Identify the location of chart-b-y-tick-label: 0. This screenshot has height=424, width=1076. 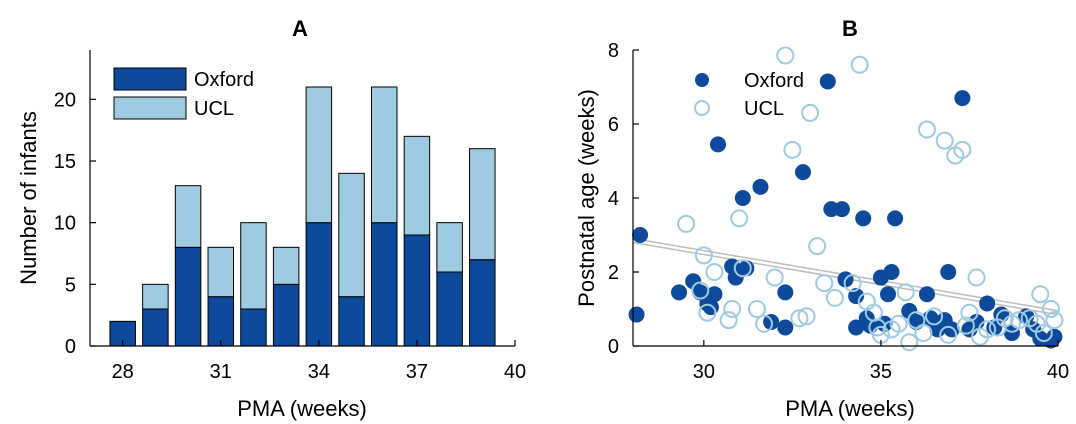
(613, 347).